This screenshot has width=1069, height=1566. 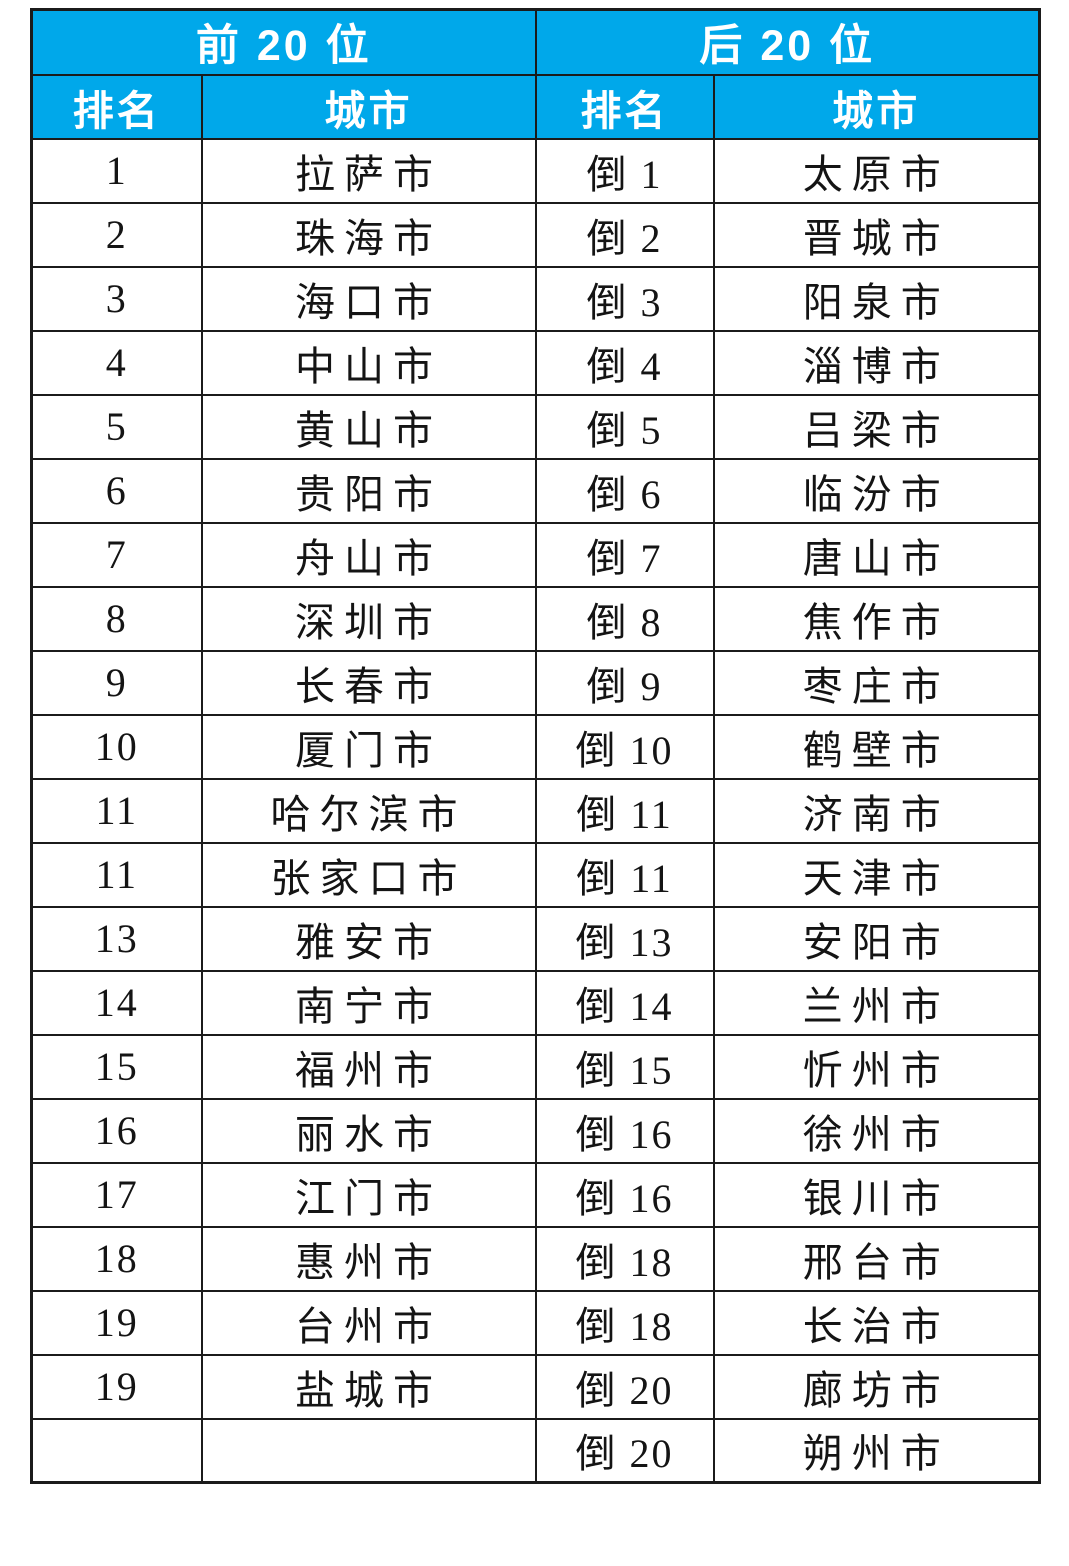 I want to click on table-row: 7 舟山市倒 7 唐山市, so click(x=535, y=554).